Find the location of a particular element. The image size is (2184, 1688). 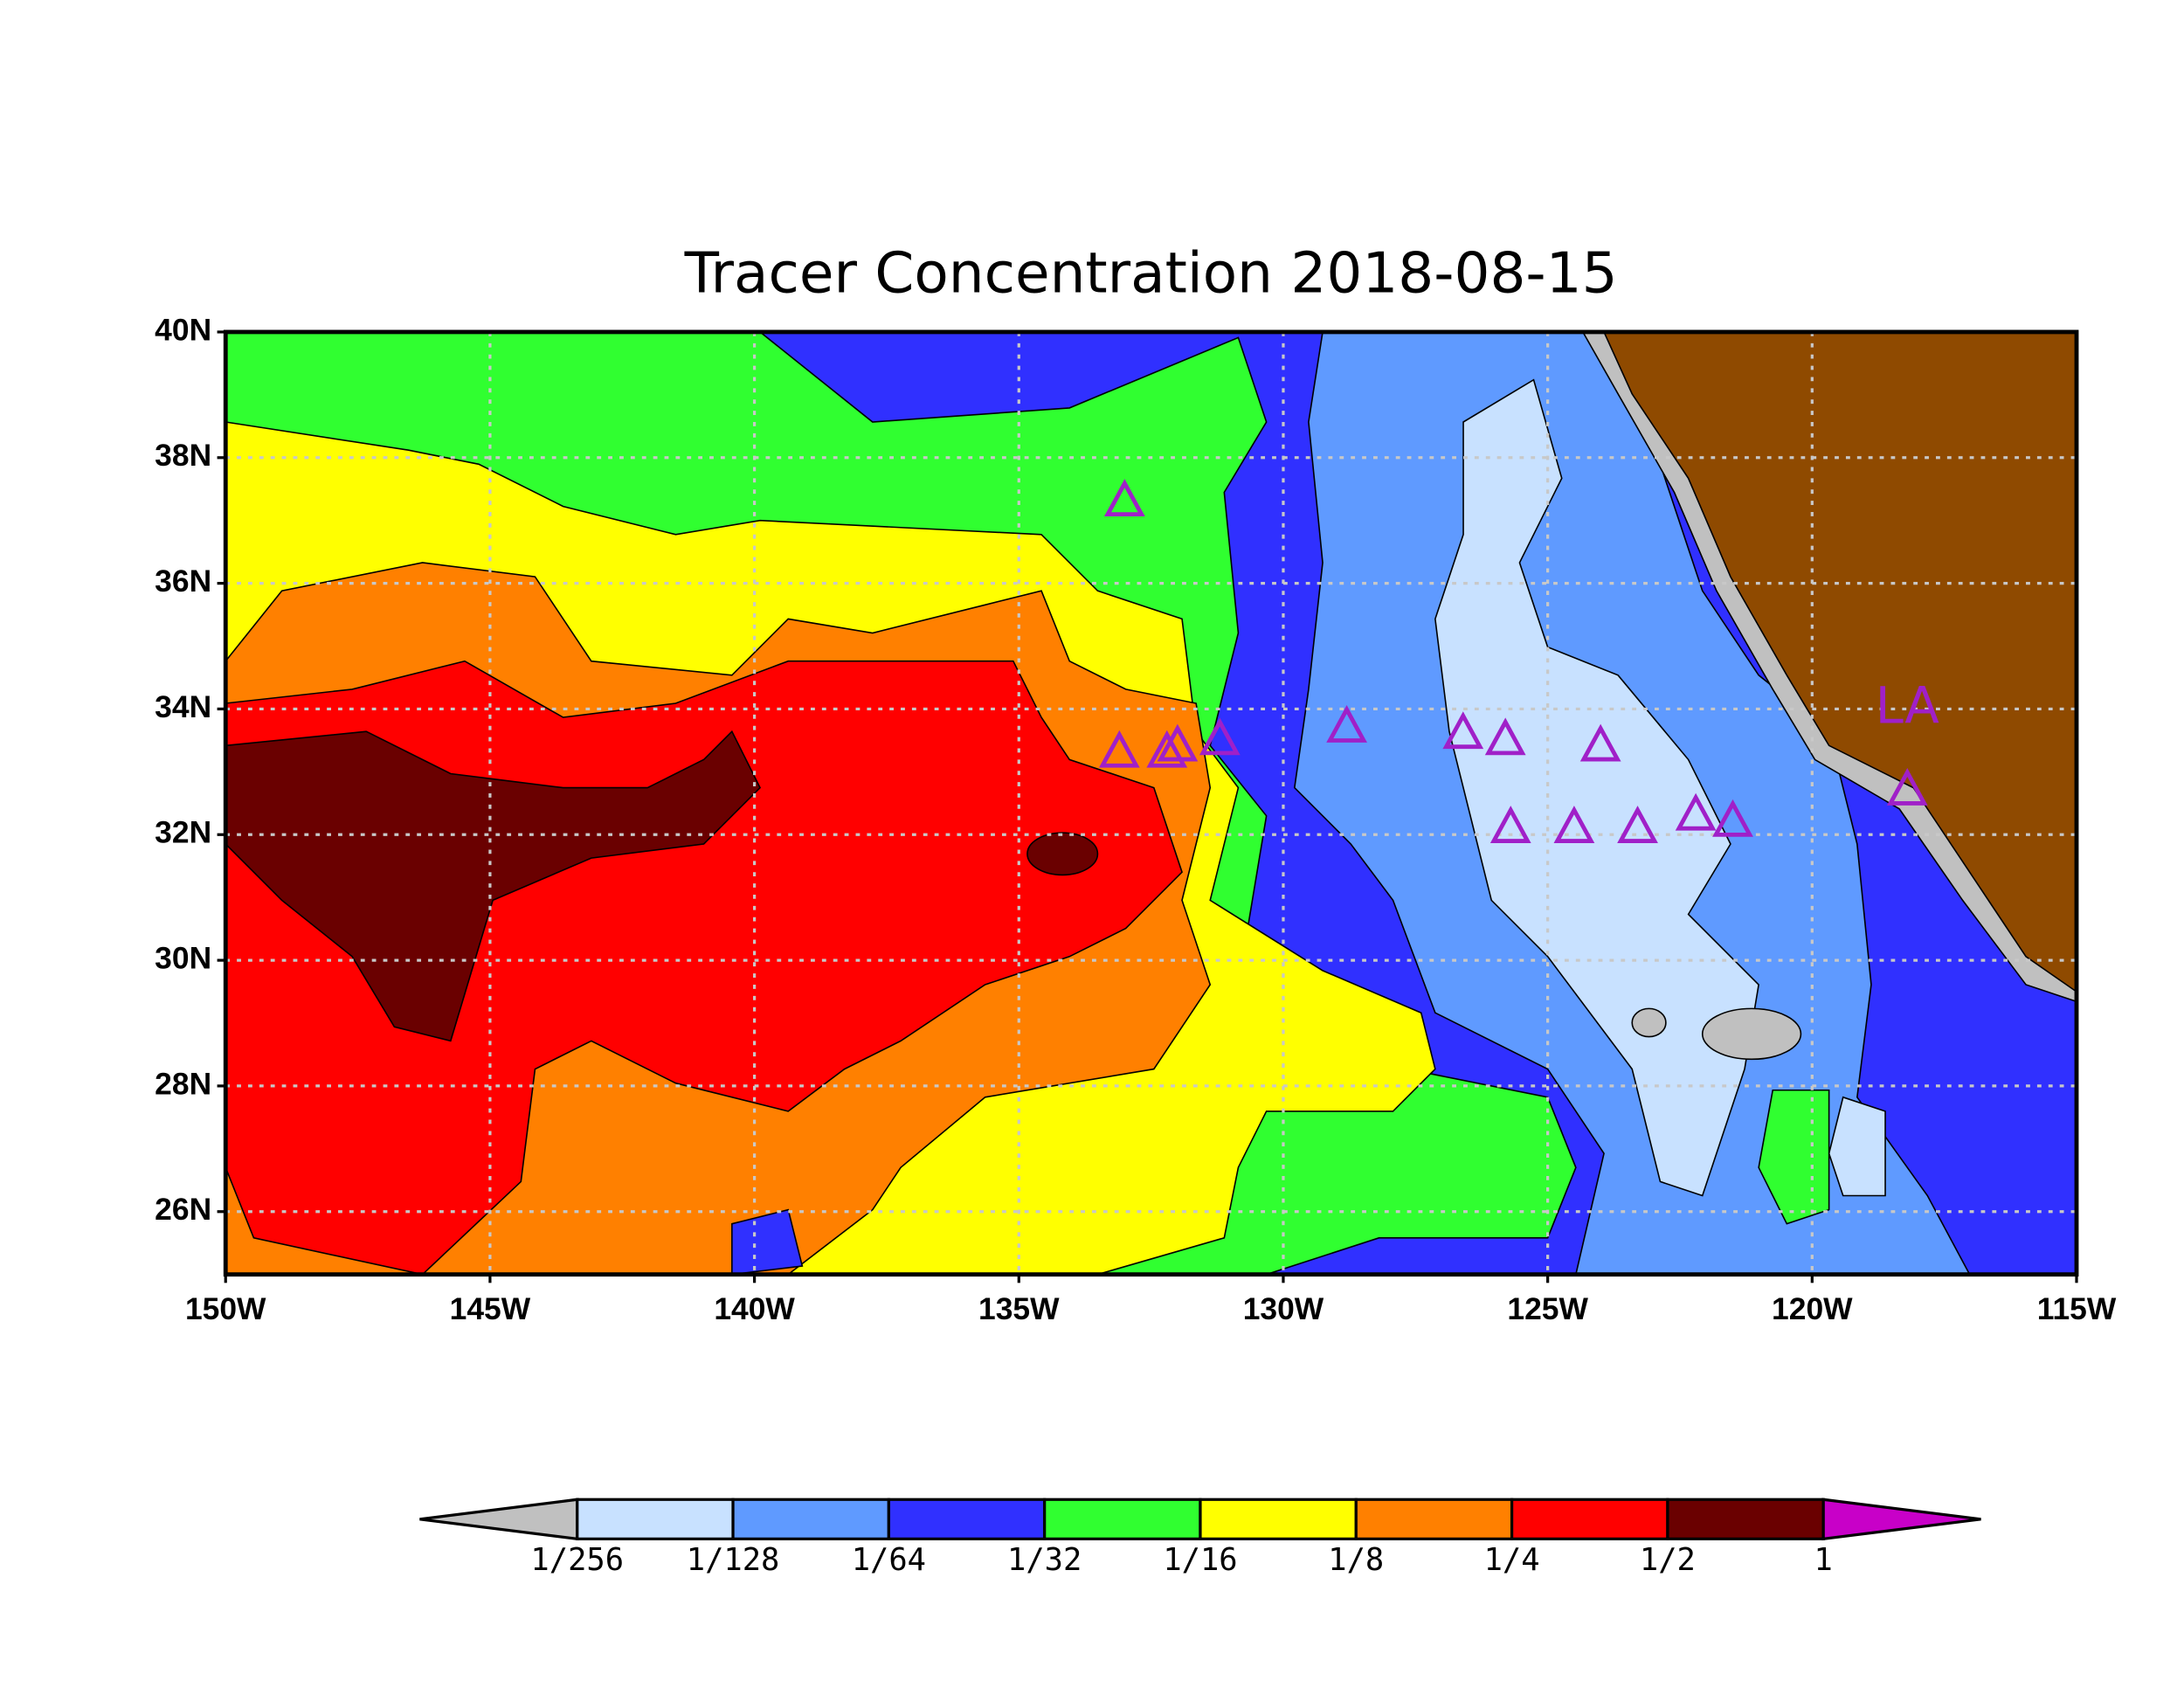

colorbar-label: 1/2 is located at coordinates (1668, 1560).